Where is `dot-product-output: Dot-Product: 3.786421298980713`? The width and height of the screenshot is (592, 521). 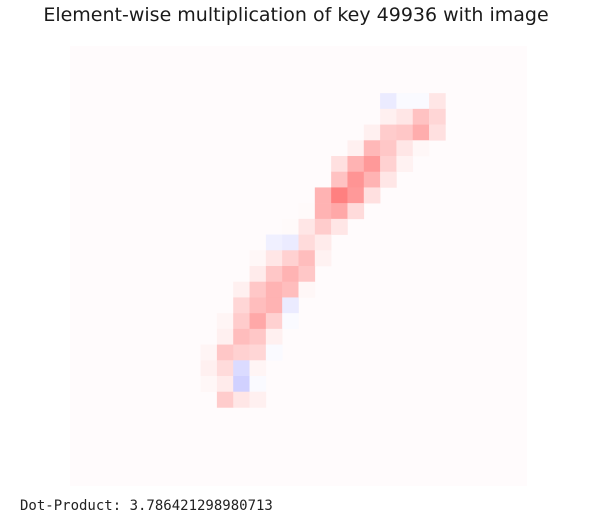
dot-product-output: Dot-Product: 3.786421298980713 is located at coordinates (146, 506).